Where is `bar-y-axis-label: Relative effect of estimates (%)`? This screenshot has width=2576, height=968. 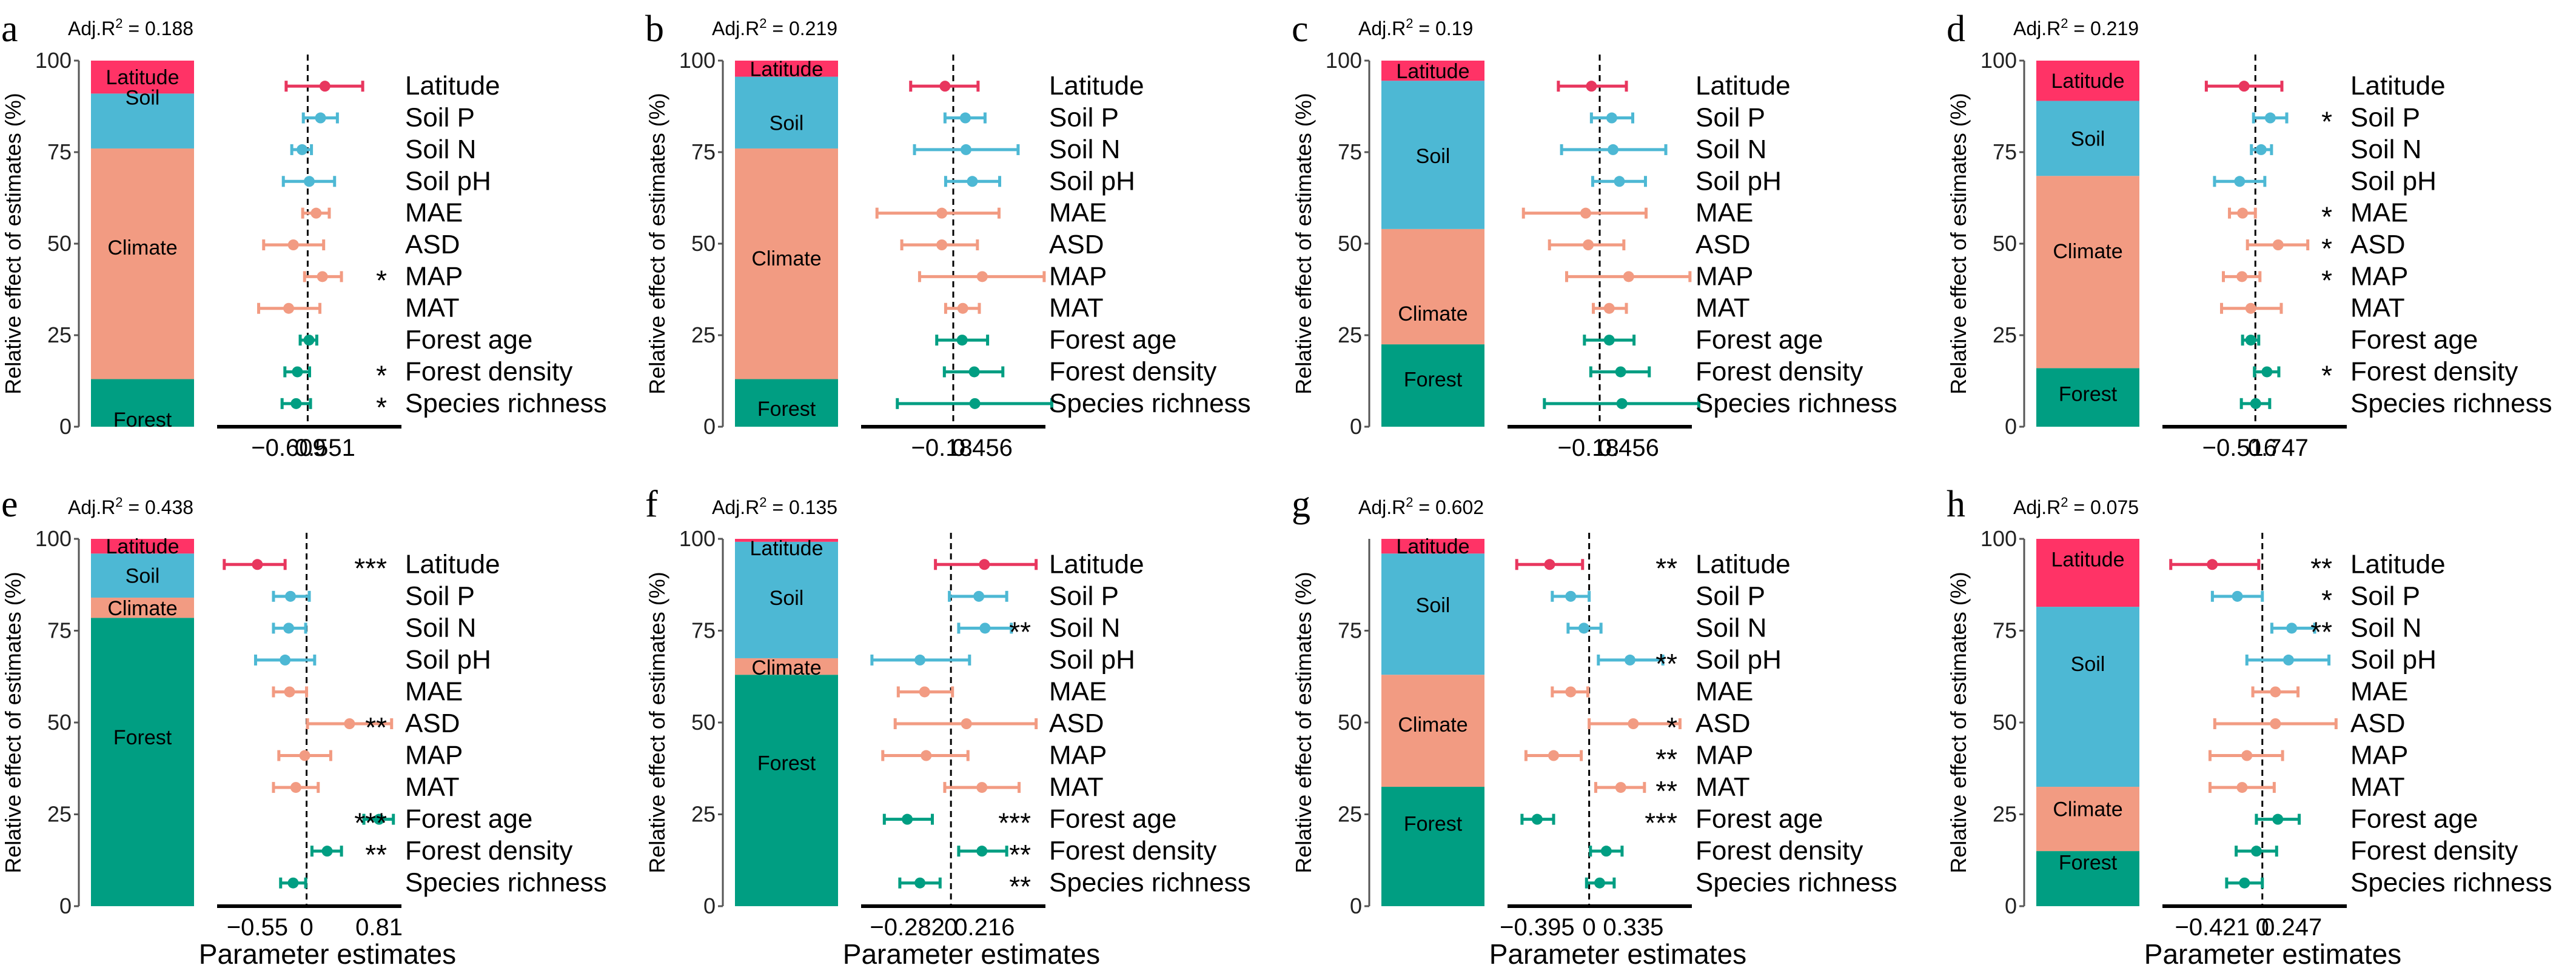
bar-y-axis-label: Relative effect of estimates (%) is located at coordinates (13, 722).